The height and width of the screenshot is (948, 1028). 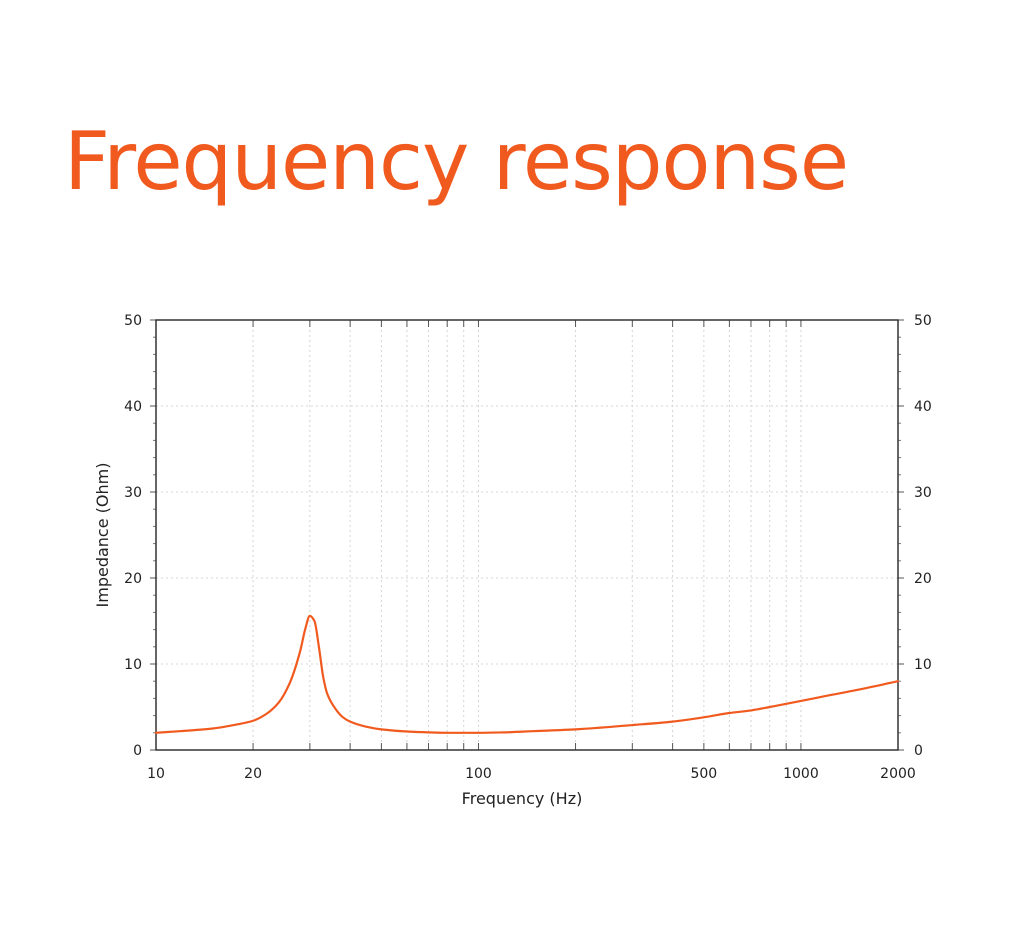 I want to click on y-tick-label-right: 40, so click(x=923, y=407).